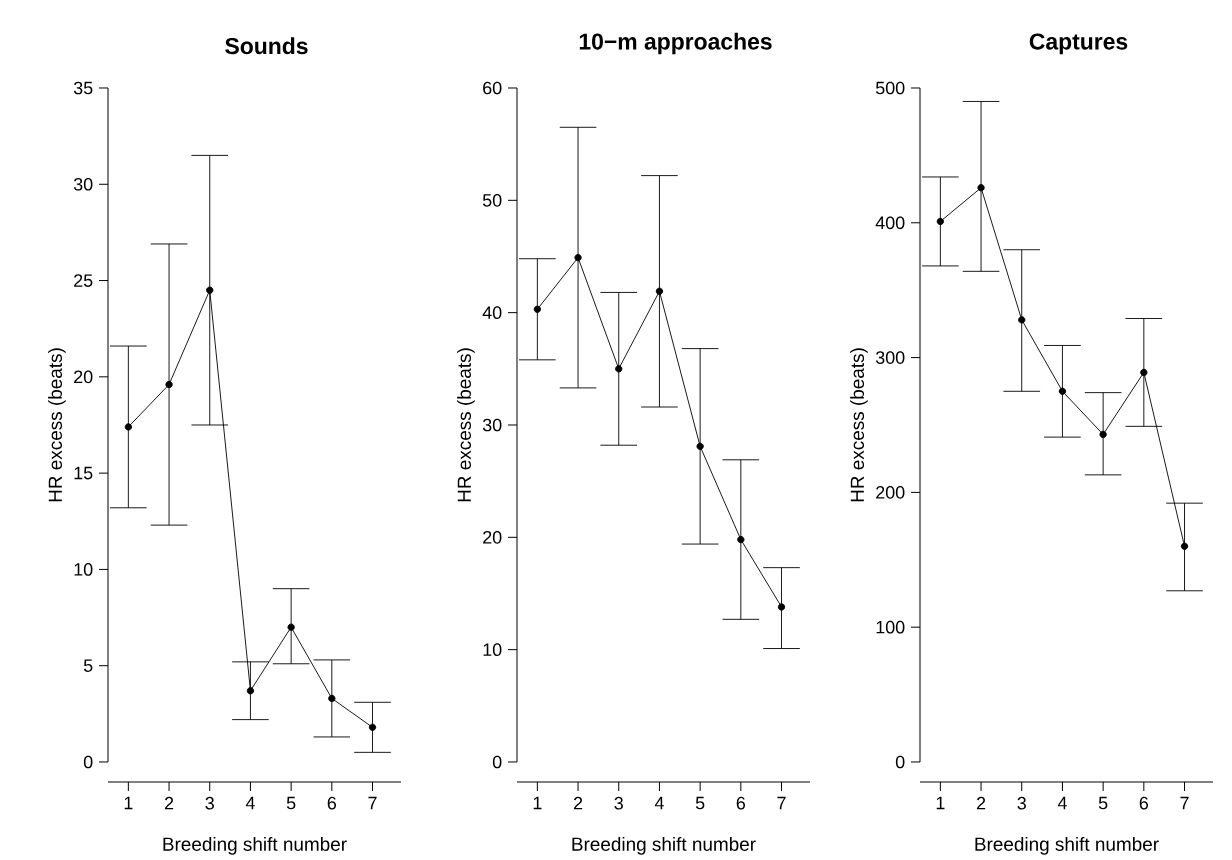  I want to click on y-tick-label: 300, so click(890, 357).